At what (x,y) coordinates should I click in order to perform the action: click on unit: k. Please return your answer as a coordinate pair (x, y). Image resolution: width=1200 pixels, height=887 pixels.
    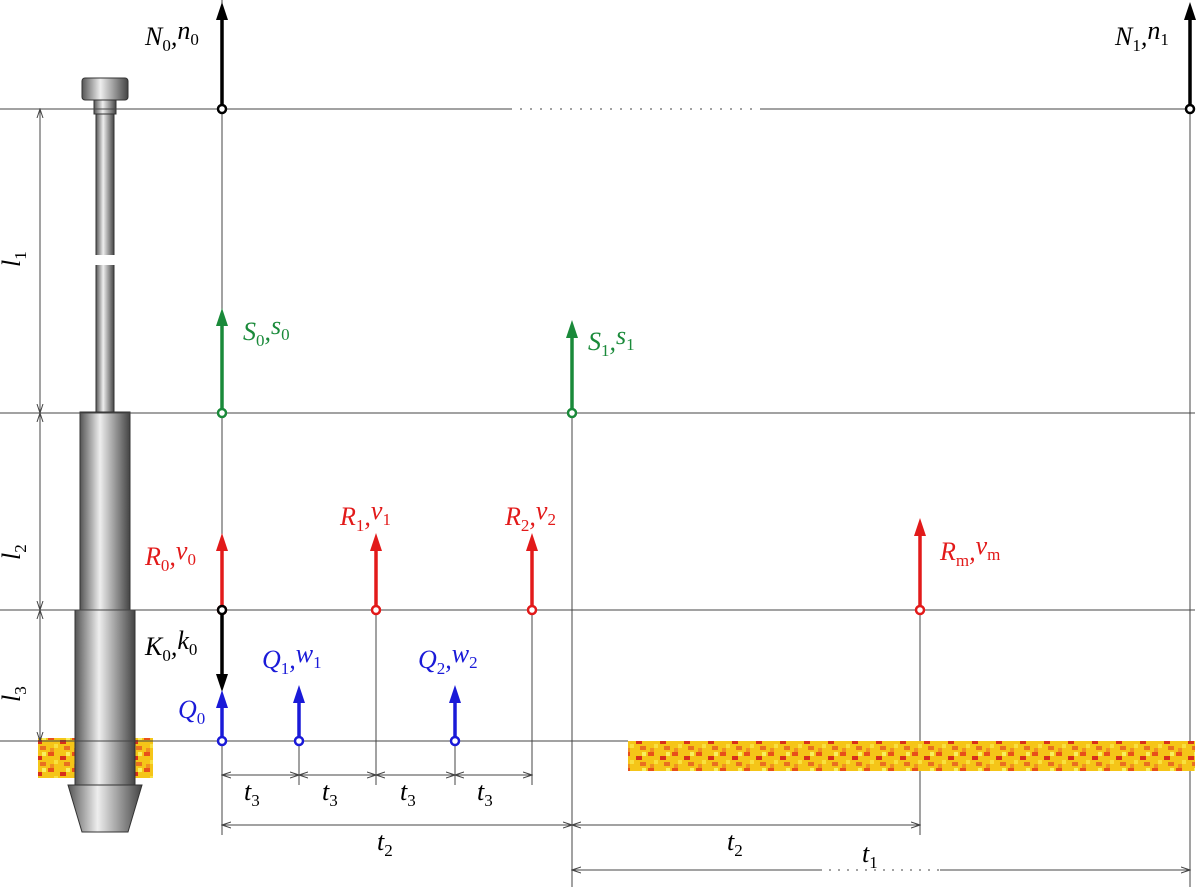
    Looking at the image, I should click on (183, 640).